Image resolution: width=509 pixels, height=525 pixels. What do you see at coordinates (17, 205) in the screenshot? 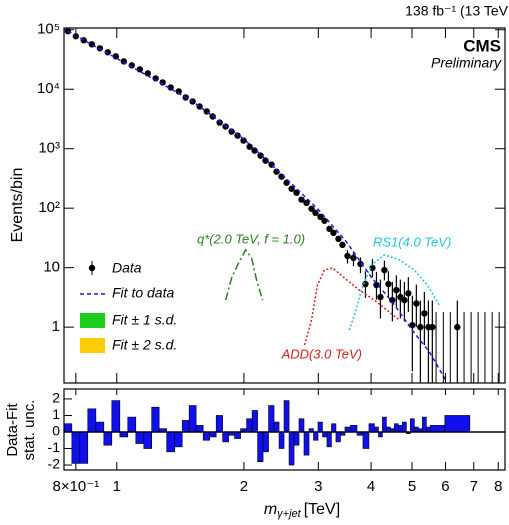
I see `y-axis-title: Events/bin` at bounding box center [17, 205].